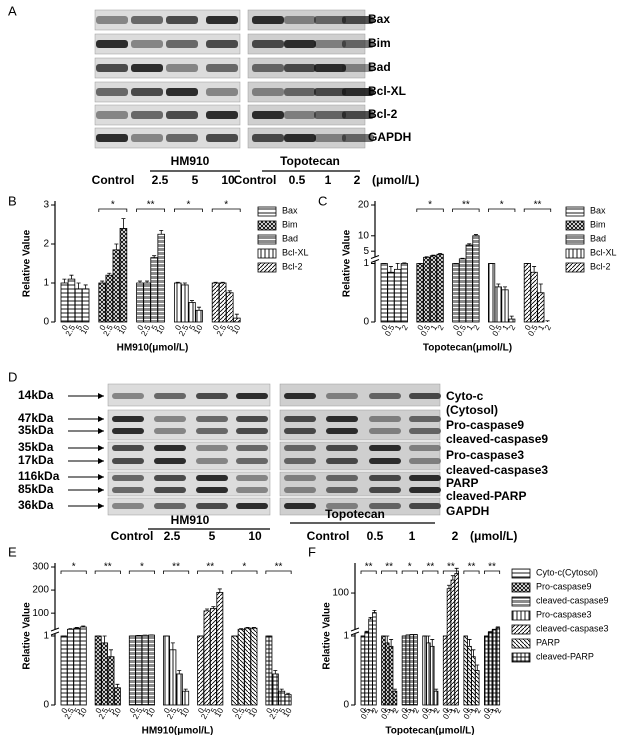 The height and width of the screenshot is (735, 625). What do you see at coordinates (297, 180) in the screenshot?
I see `lane-label: 0.5` at bounding box center [297, 180].